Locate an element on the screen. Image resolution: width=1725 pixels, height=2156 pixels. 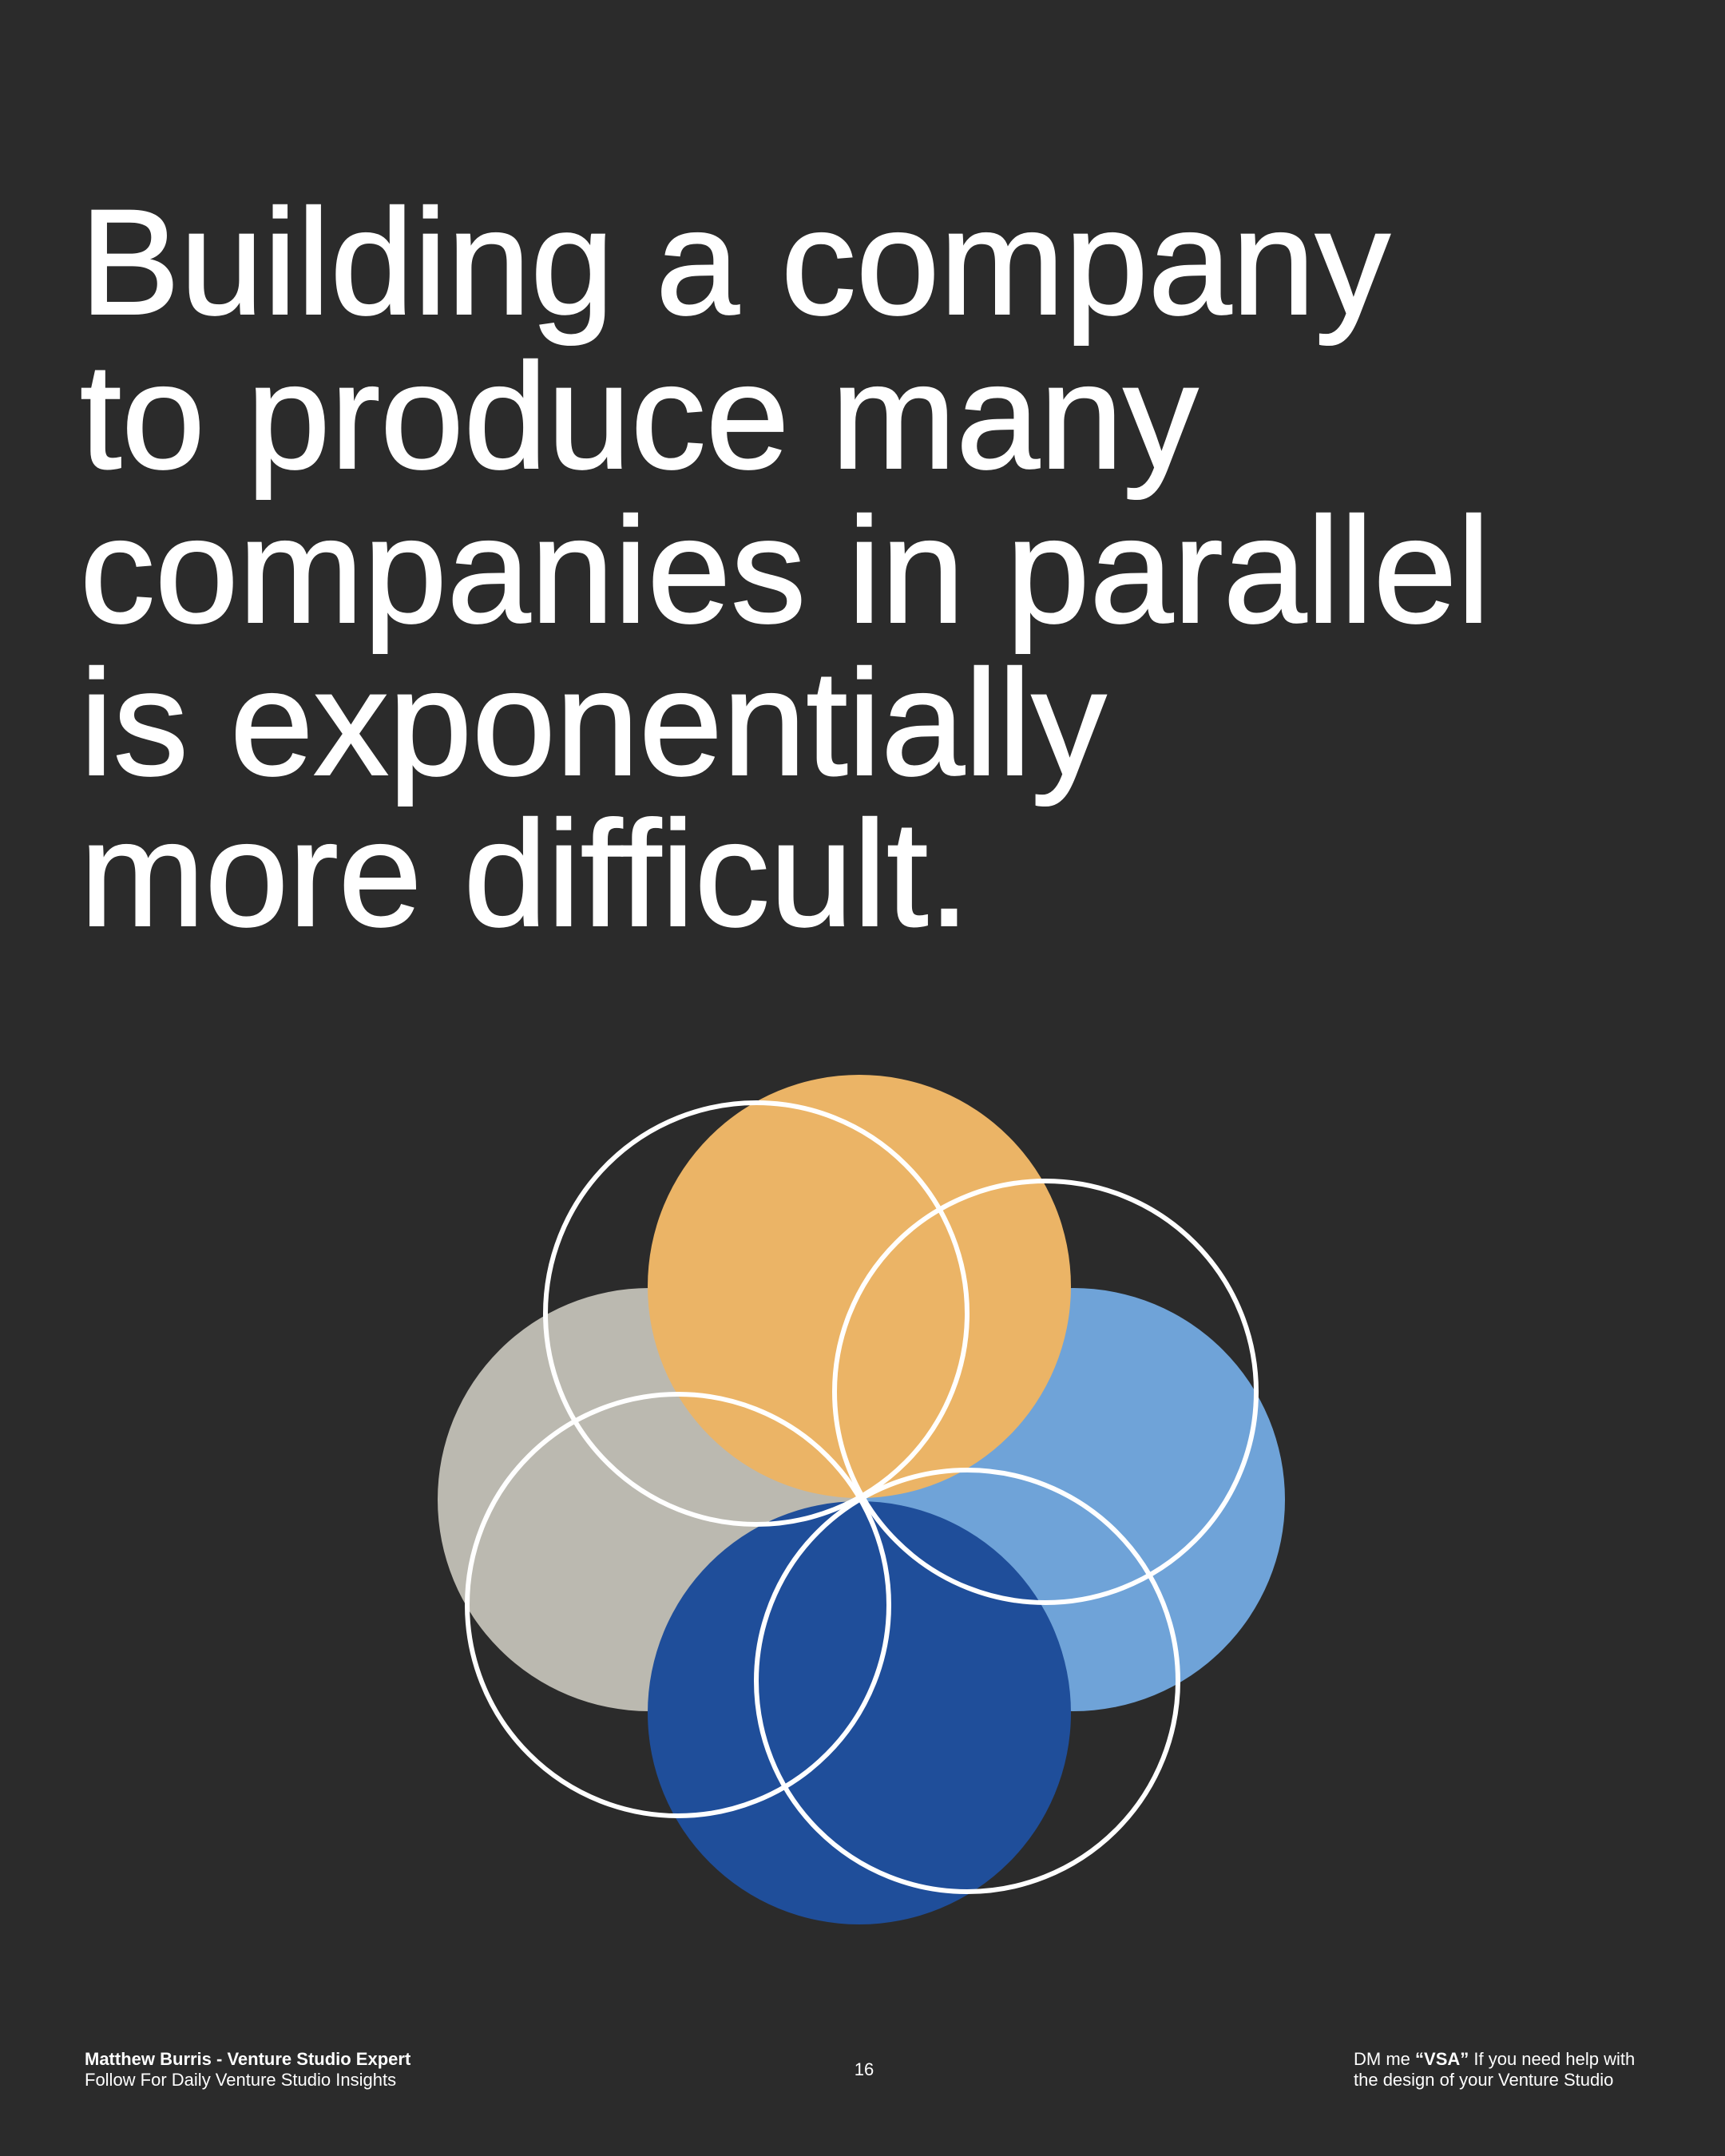
headline-line: Building a company is located at coordinates (735, 262).